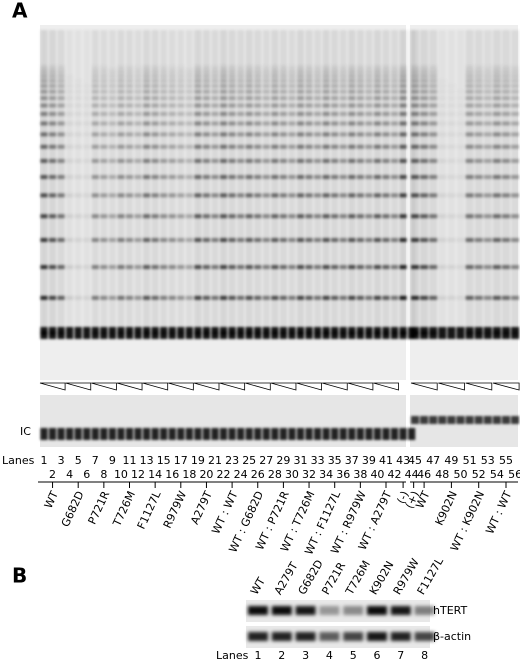 This screenshot has width=520, height=660. Describe the element at coordinates (352, 460) in the screenshot. I see `lane-number: 37` at that location.